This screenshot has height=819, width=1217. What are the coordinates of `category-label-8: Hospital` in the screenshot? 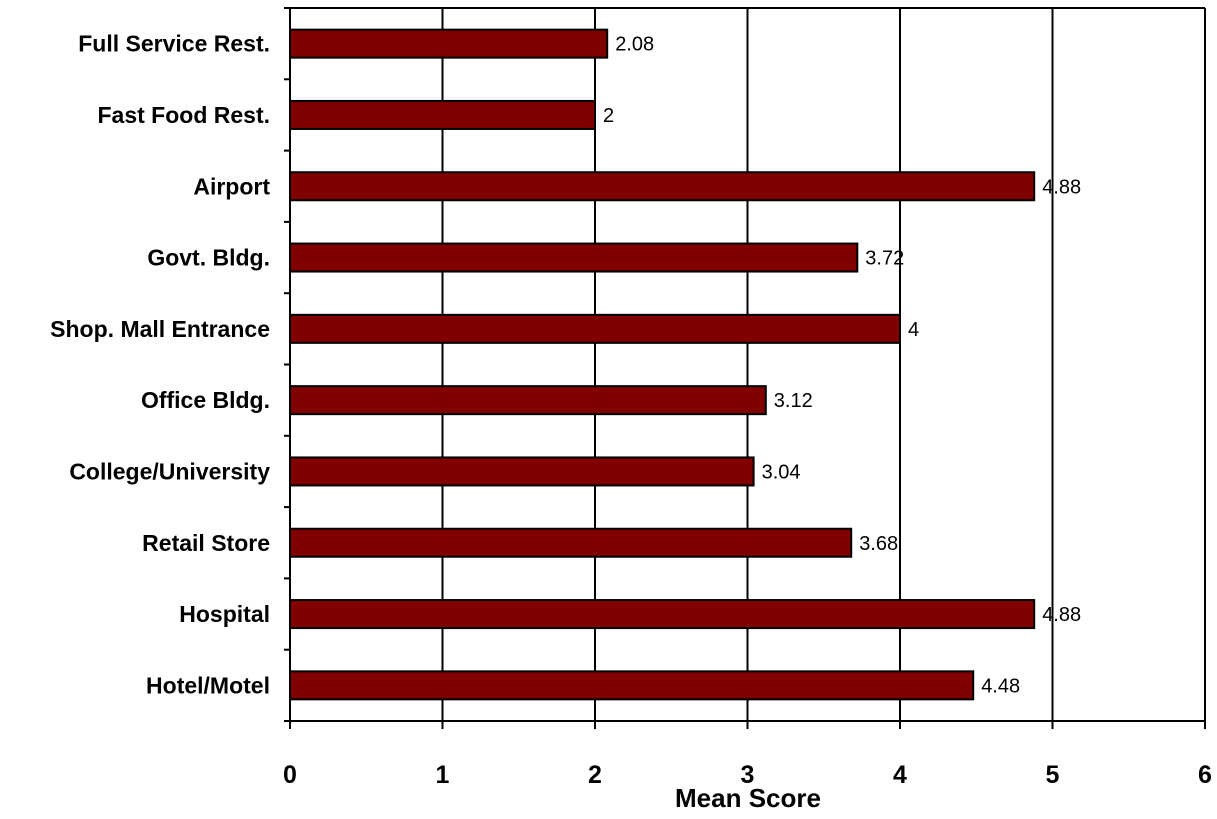 It's located at (224, 614).